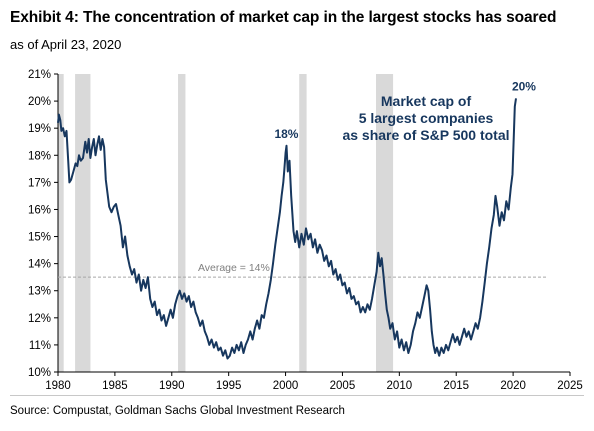 The width and height of the screenshot is (594, 431). What do you see at coordinates (343, 386) in the screenshot?
I see `x-tick-label: 2005` at bounding box center [343, 386].